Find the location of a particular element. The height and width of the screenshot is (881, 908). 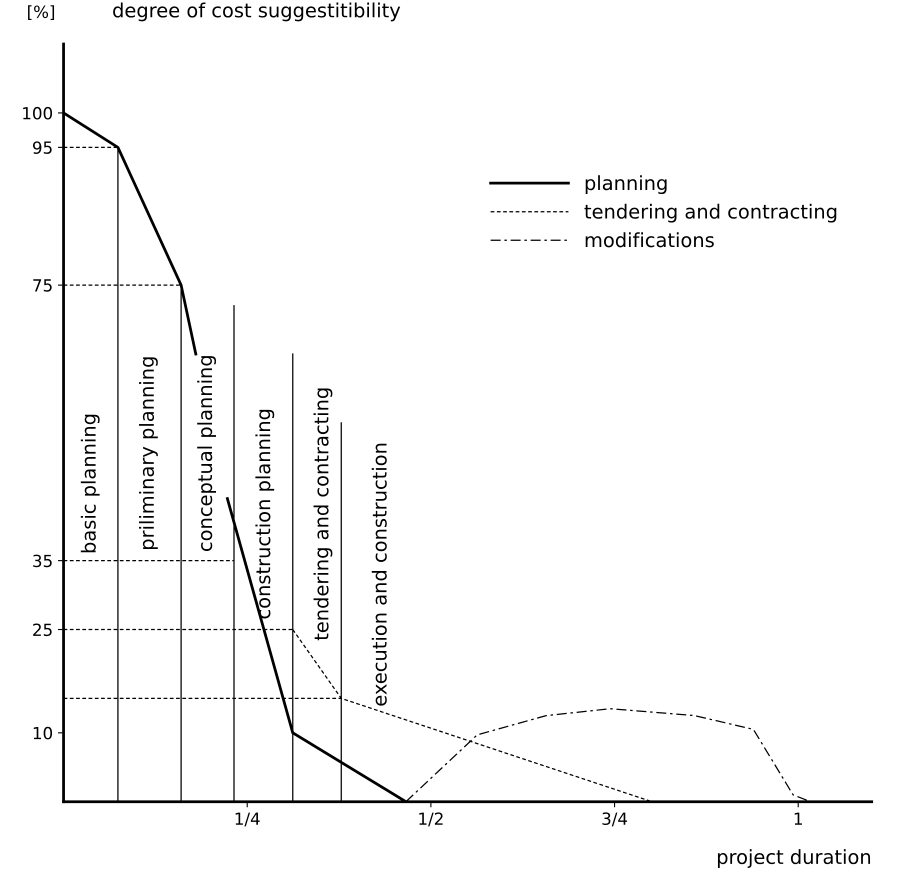

x-tick-label: 1/4 is located at coordinates (248, 819).